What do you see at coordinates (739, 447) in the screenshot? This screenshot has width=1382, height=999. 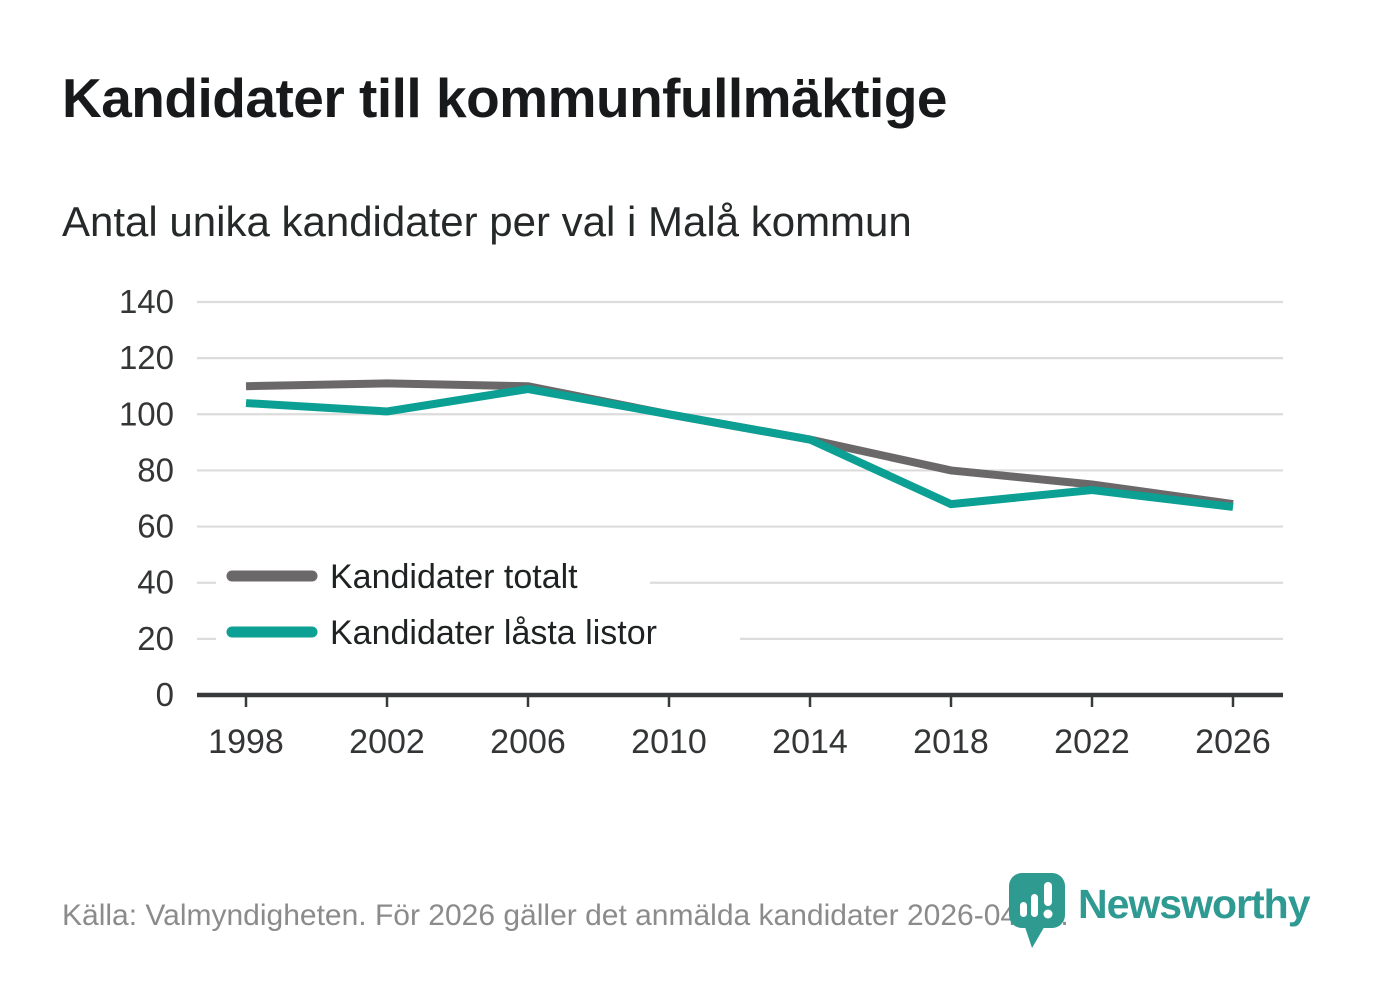 I see `series-line-kandidater-l-sta-listor` at bounding box center [739, 447].